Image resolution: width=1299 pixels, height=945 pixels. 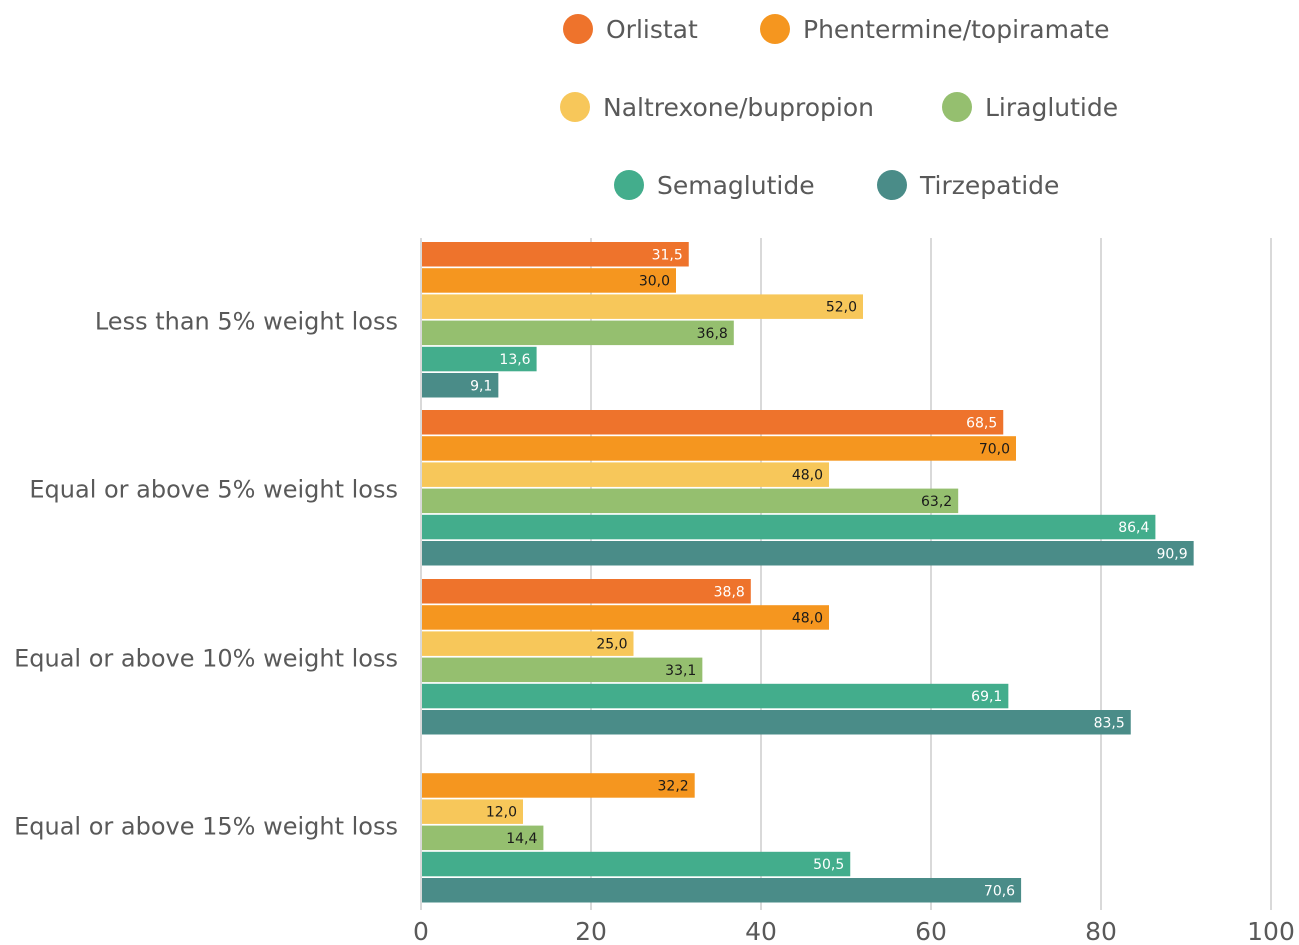 I want to click on data-label: 31,5, so click(x=667, y=255).